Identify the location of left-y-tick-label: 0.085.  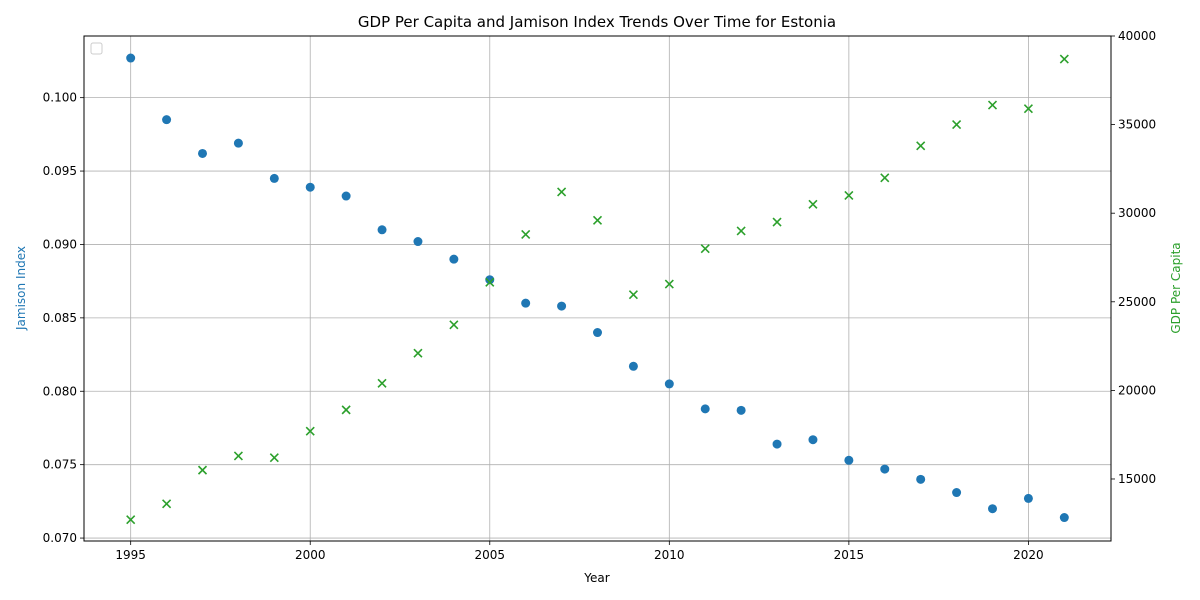
(60, 318).